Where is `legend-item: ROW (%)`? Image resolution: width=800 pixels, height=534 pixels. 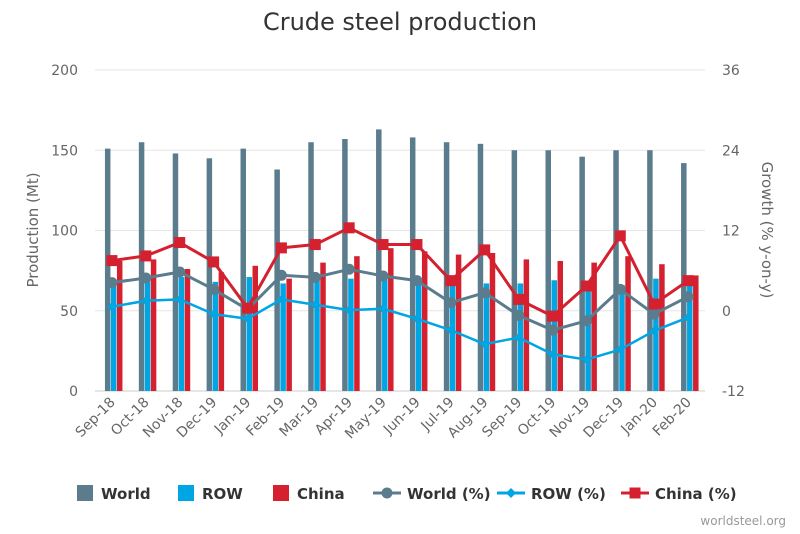 legend-item: ROW (%) is located at coordinates (551, 494).